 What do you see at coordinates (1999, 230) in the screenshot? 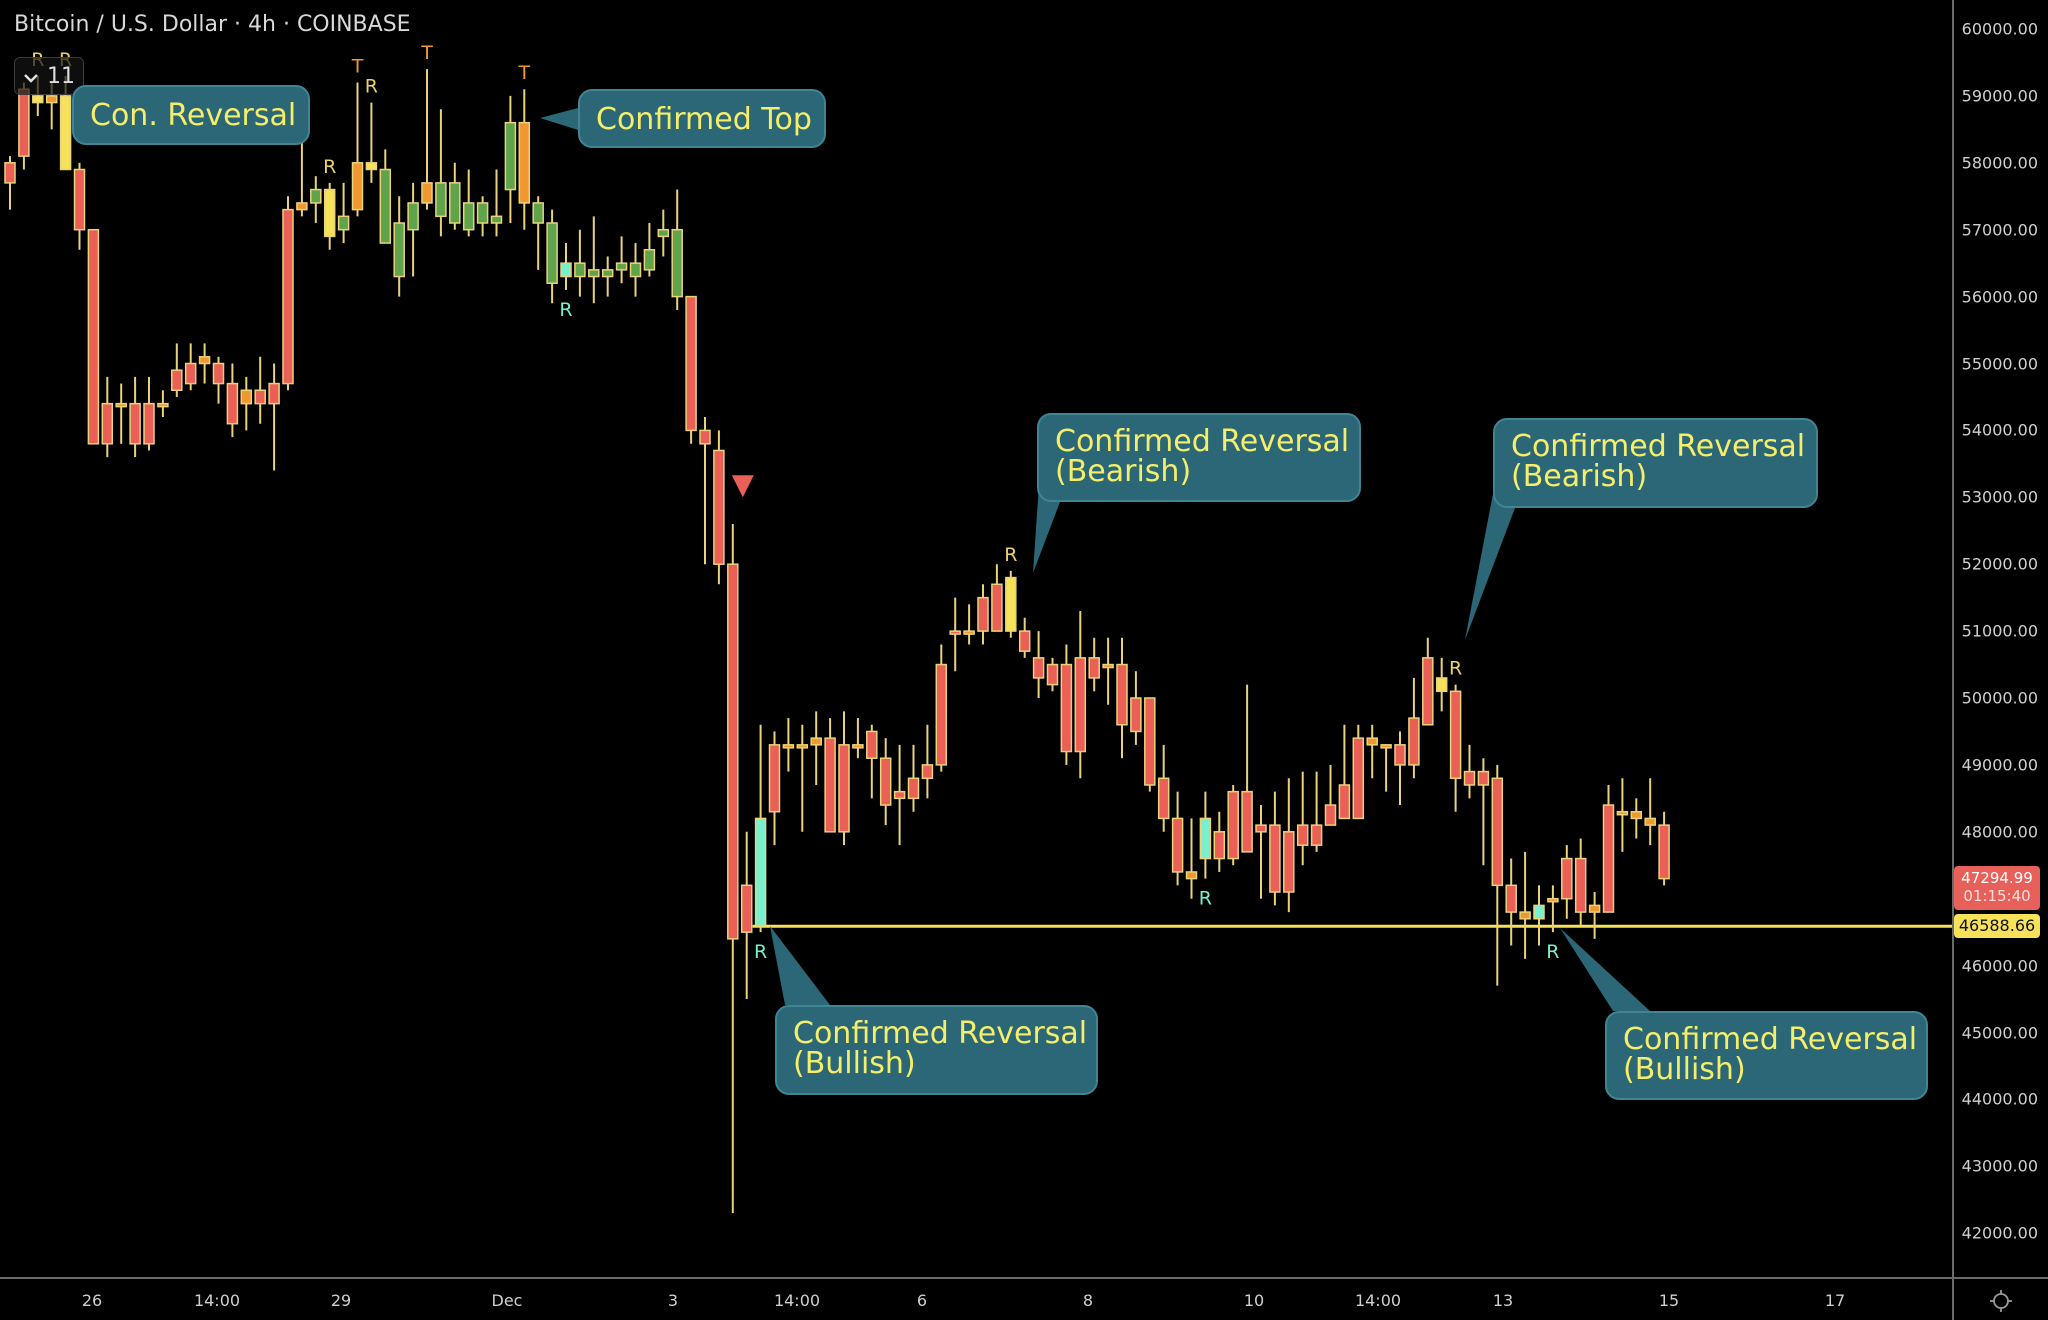
I see `price-tick: 57000.00` at bounding box center [1999, 230].